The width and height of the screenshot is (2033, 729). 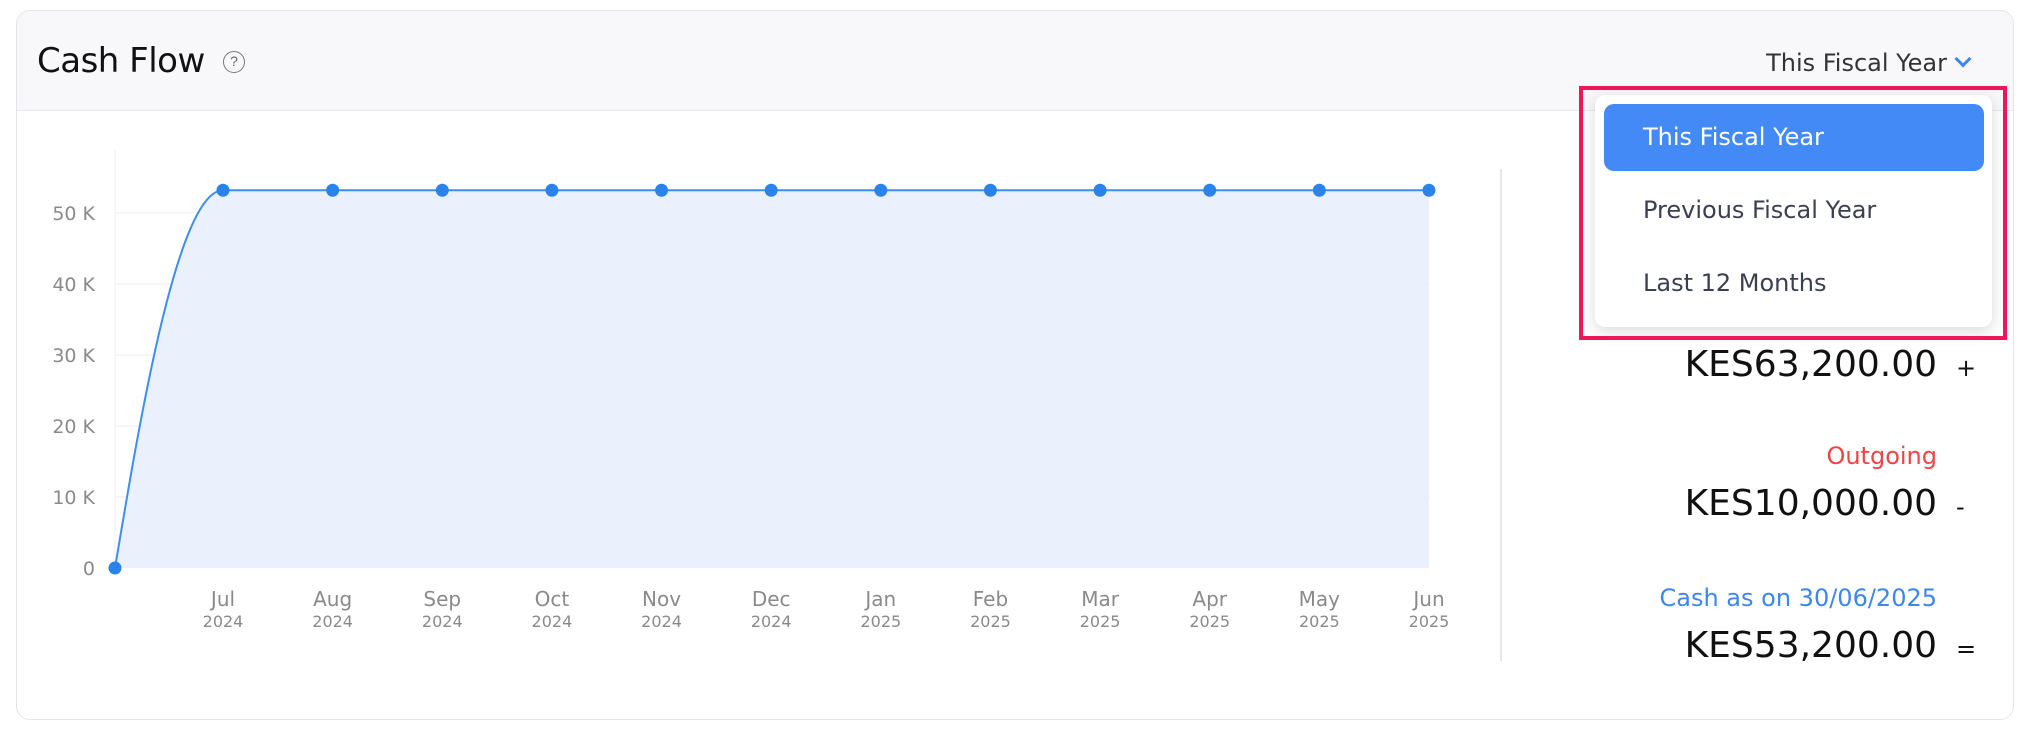 What do you see at coordinates (1501, 415) in the screenshot?
I see `vertical-divider` at bounding box center [1501, 415].